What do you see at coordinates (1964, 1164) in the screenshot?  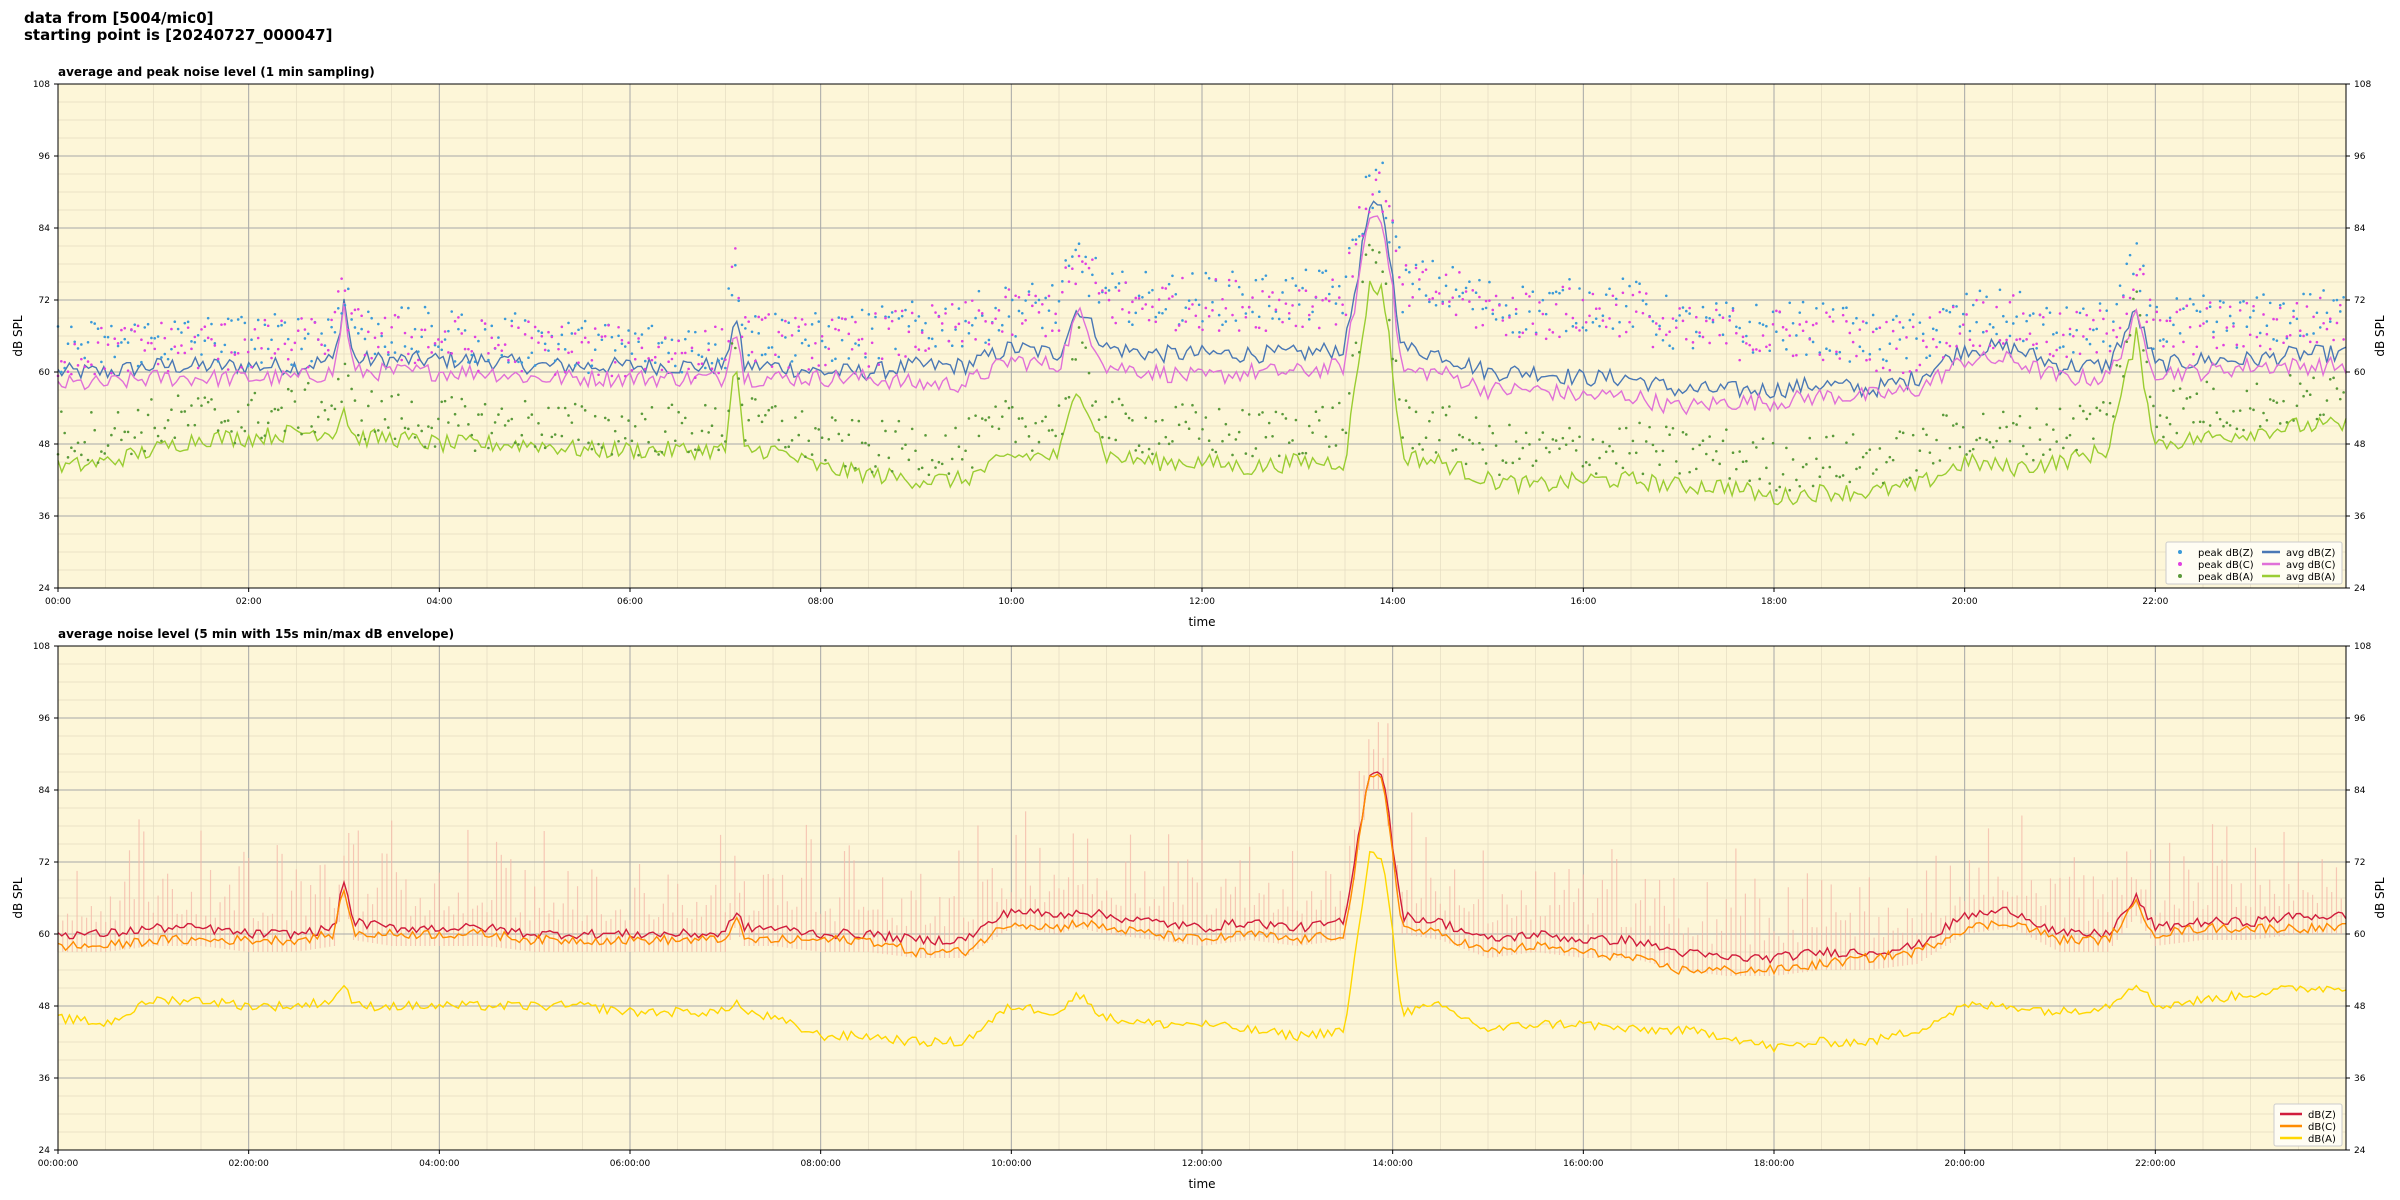 I see `x-tick-label: 20:00:00` at bounding box center [1964, 1164].